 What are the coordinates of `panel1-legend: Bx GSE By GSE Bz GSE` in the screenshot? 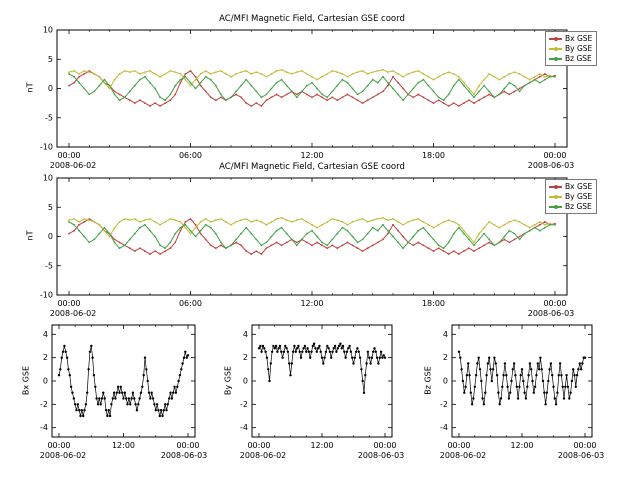 It's located at (571, 48).